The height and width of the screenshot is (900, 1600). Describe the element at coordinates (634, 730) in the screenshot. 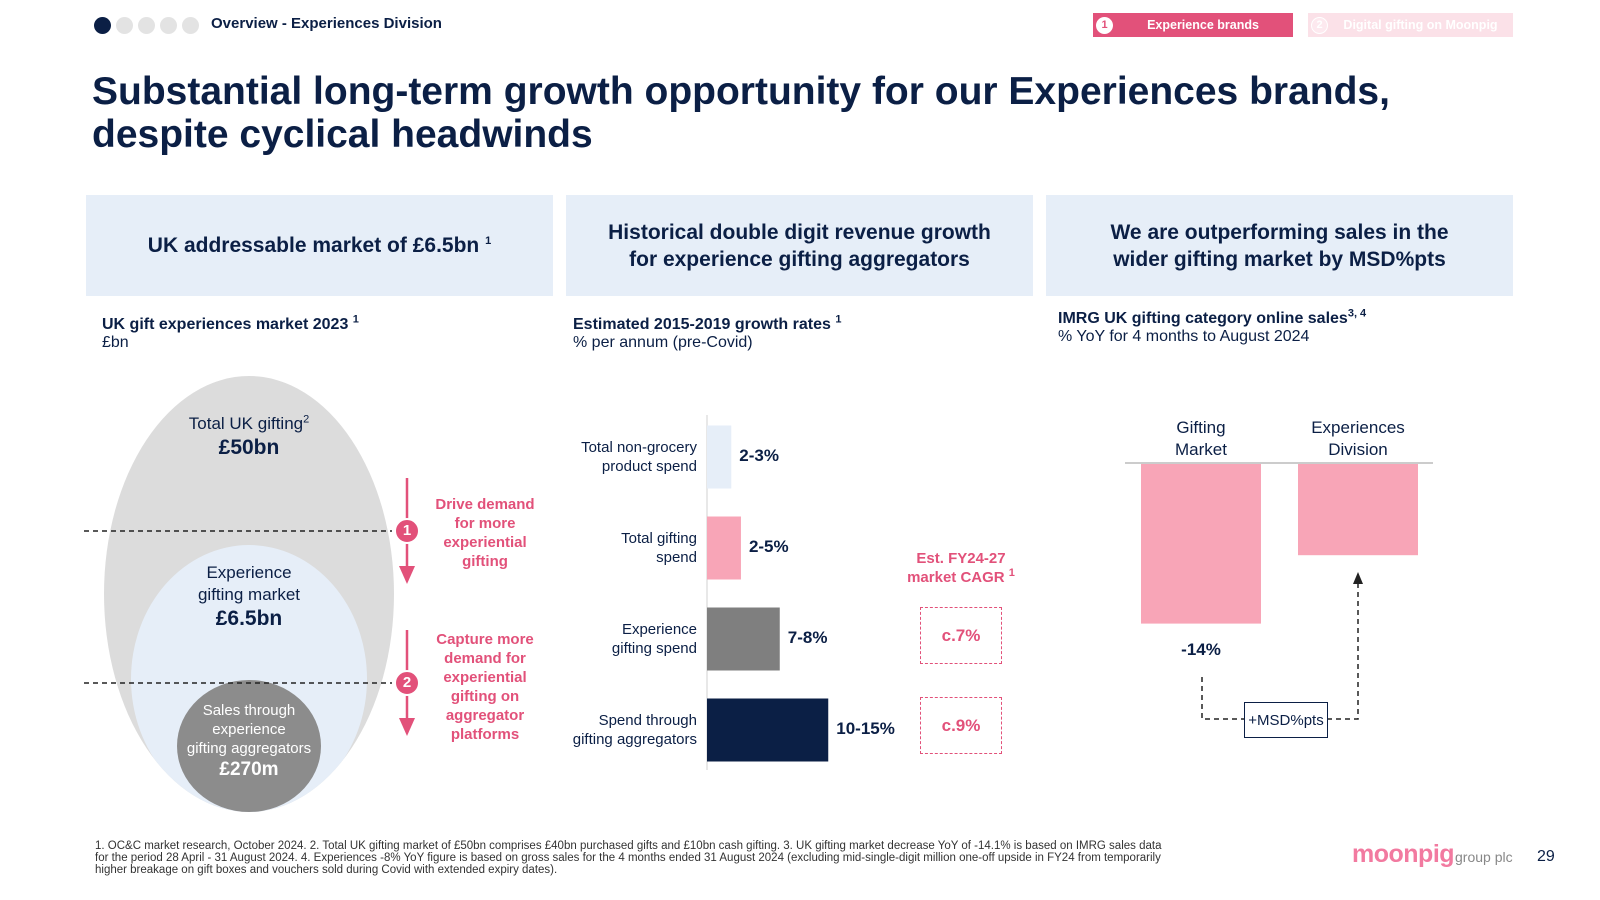

I see `growth-bar-category: Spend through gifting aggregators` at that location.